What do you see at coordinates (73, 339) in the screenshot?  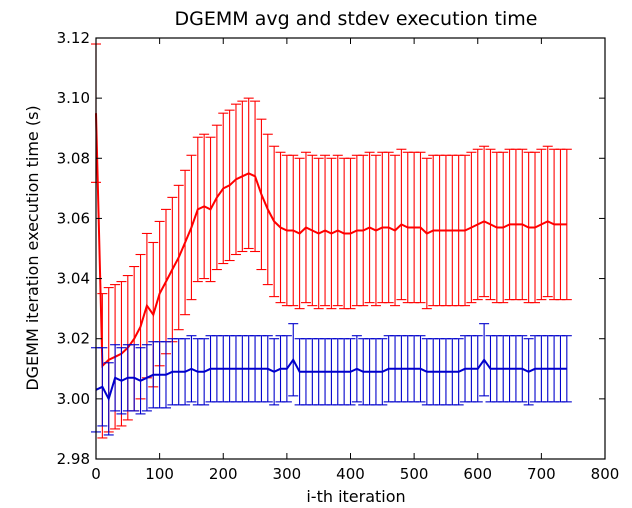 I see `y-tick-label: 3.02` at bounding box center [73, 339].